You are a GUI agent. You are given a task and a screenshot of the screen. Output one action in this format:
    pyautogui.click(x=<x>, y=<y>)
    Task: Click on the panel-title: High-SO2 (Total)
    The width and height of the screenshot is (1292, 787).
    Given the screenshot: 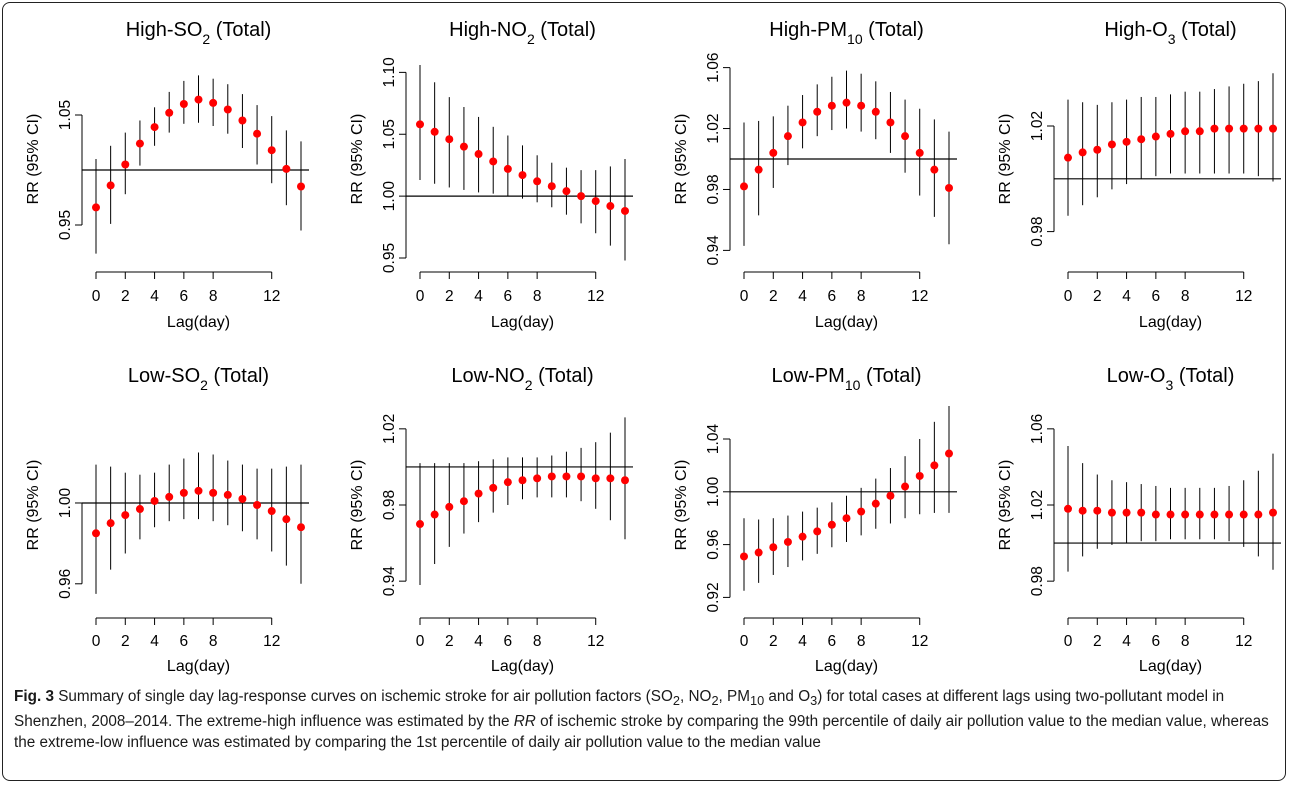 What is the action you would take?
    pyautogui.click(x=199, y=33)
    